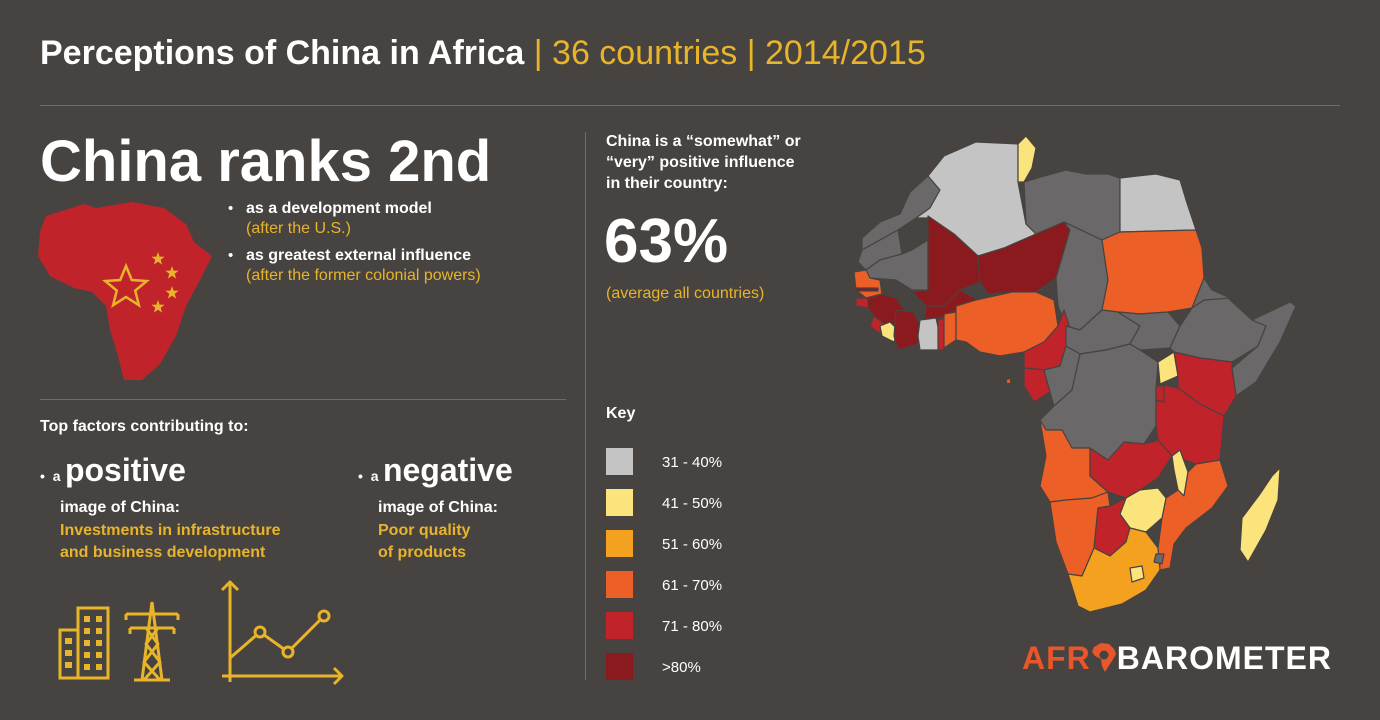 This screenshot has width=1380, height=720. What do you see at coordinates (152, 641) in the screenshot?
I see `power-tower-icon` at bounding box center [152, 641].